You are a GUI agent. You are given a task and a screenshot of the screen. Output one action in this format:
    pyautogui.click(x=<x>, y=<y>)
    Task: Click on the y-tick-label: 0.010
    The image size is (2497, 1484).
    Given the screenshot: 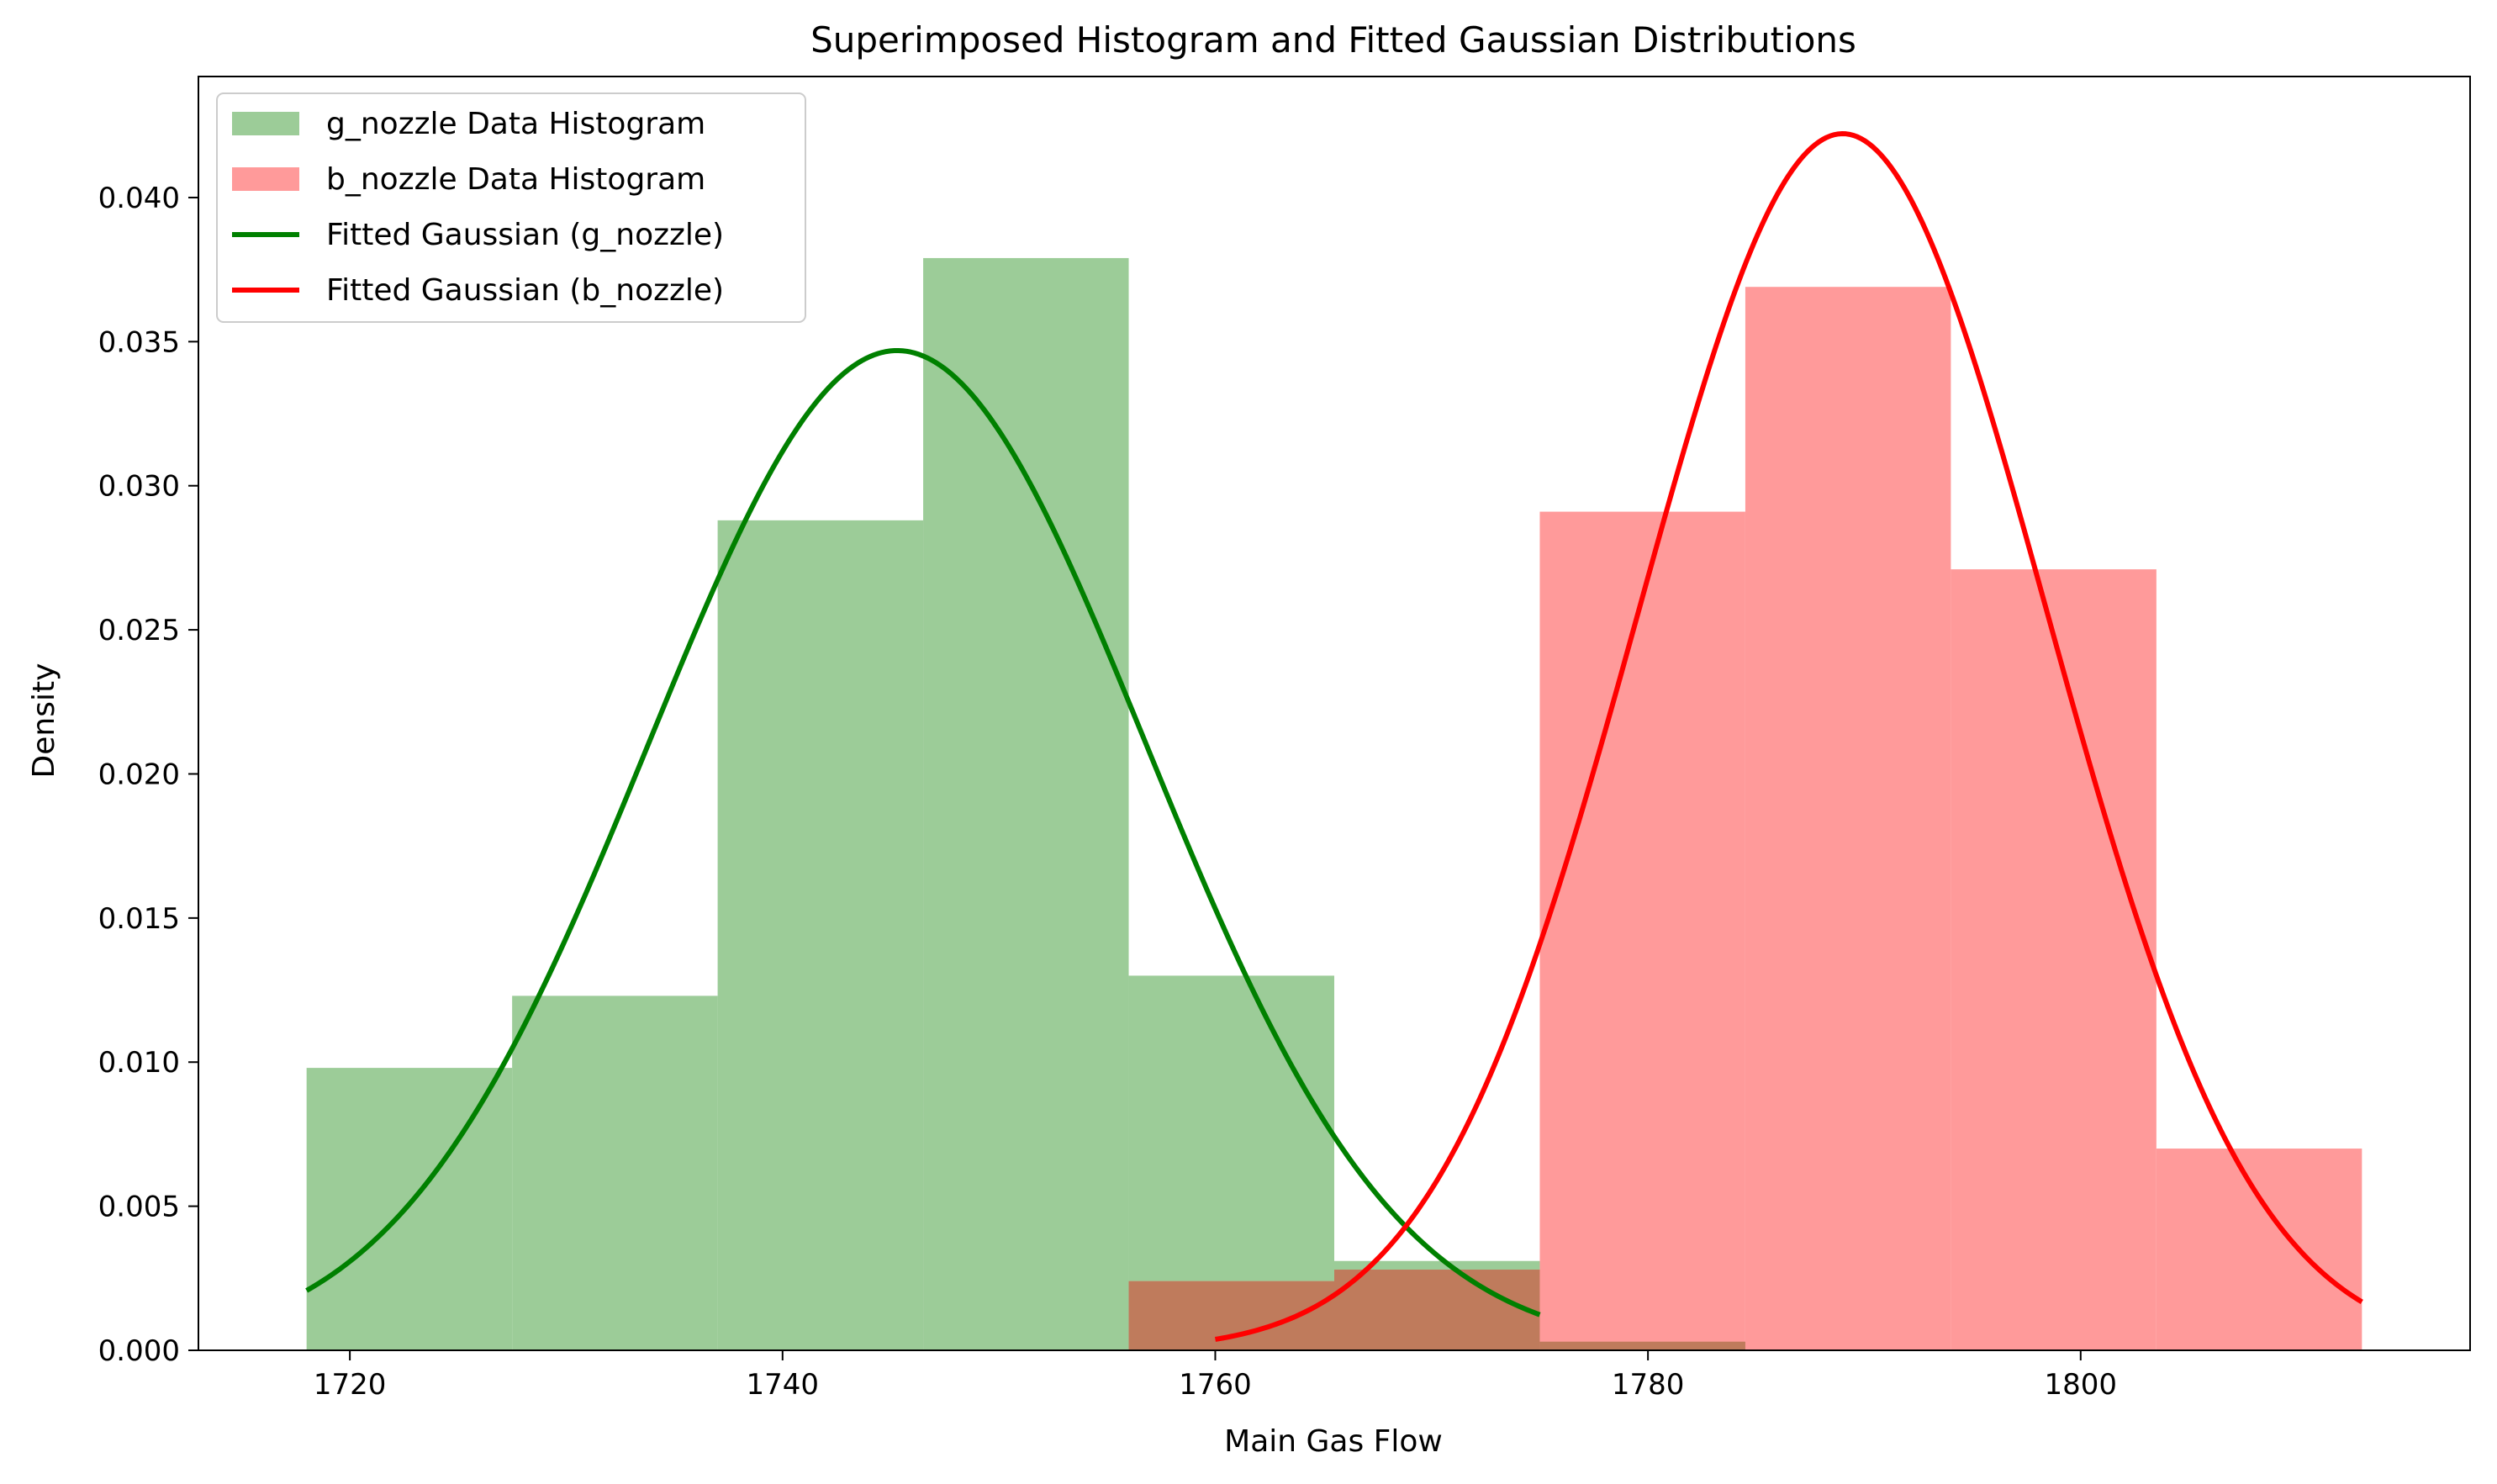 What is the action you would take?
    pyautogui.click(x=139, y=1063)
    